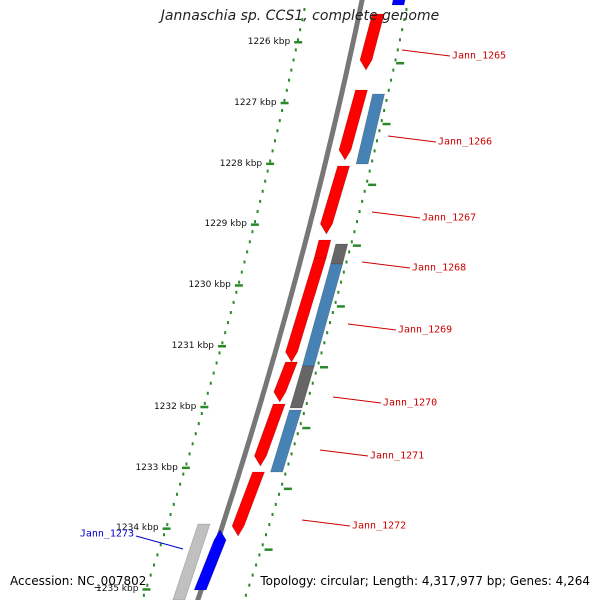  I want to click on gene-label-jann_1269: Jann_1269, so click(425, 330).